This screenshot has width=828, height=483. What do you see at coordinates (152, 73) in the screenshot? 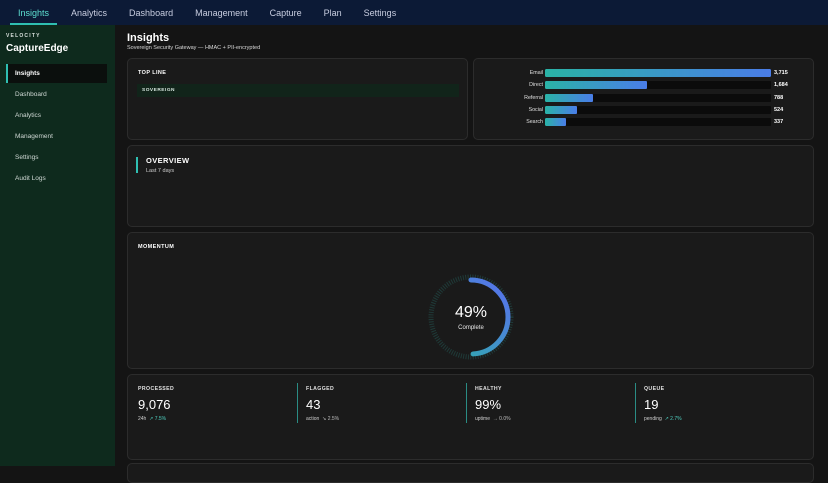
I see `topline-label: TOP LINE` at bounding box center [152, 73].